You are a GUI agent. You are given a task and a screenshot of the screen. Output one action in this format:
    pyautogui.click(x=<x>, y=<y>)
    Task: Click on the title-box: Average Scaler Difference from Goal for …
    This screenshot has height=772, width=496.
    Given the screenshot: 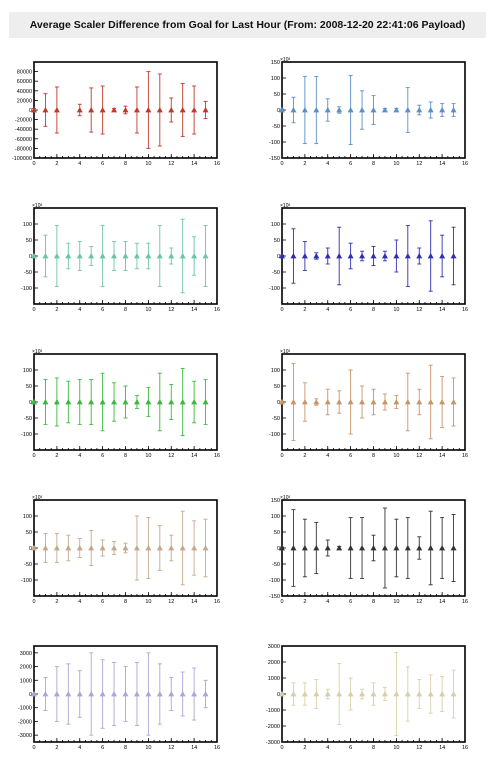 What is the action you would take?
    pyautogui.click(x=247, y=25)
    